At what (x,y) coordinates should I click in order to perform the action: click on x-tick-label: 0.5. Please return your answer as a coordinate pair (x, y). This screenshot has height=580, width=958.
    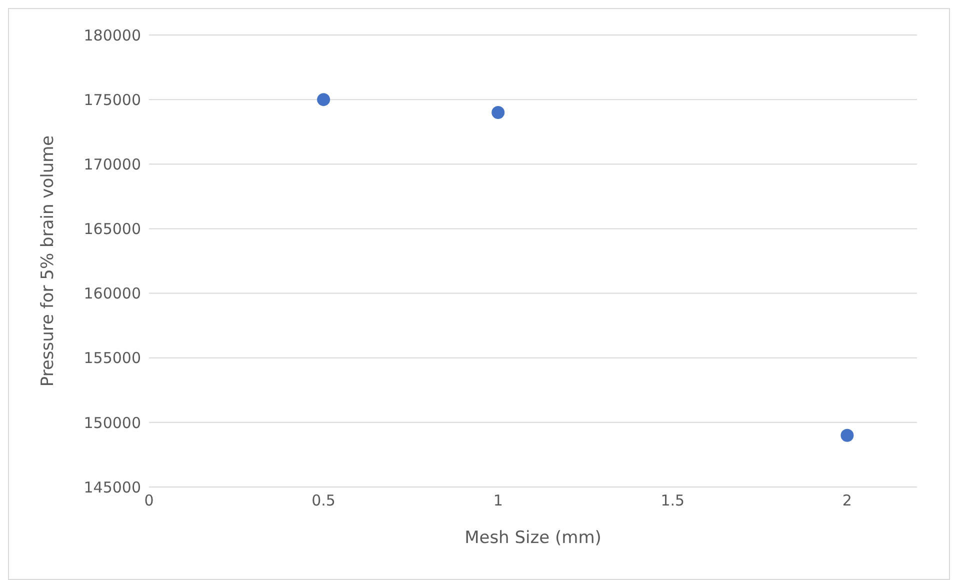
    Looking at the image, I should click on (324, 501).